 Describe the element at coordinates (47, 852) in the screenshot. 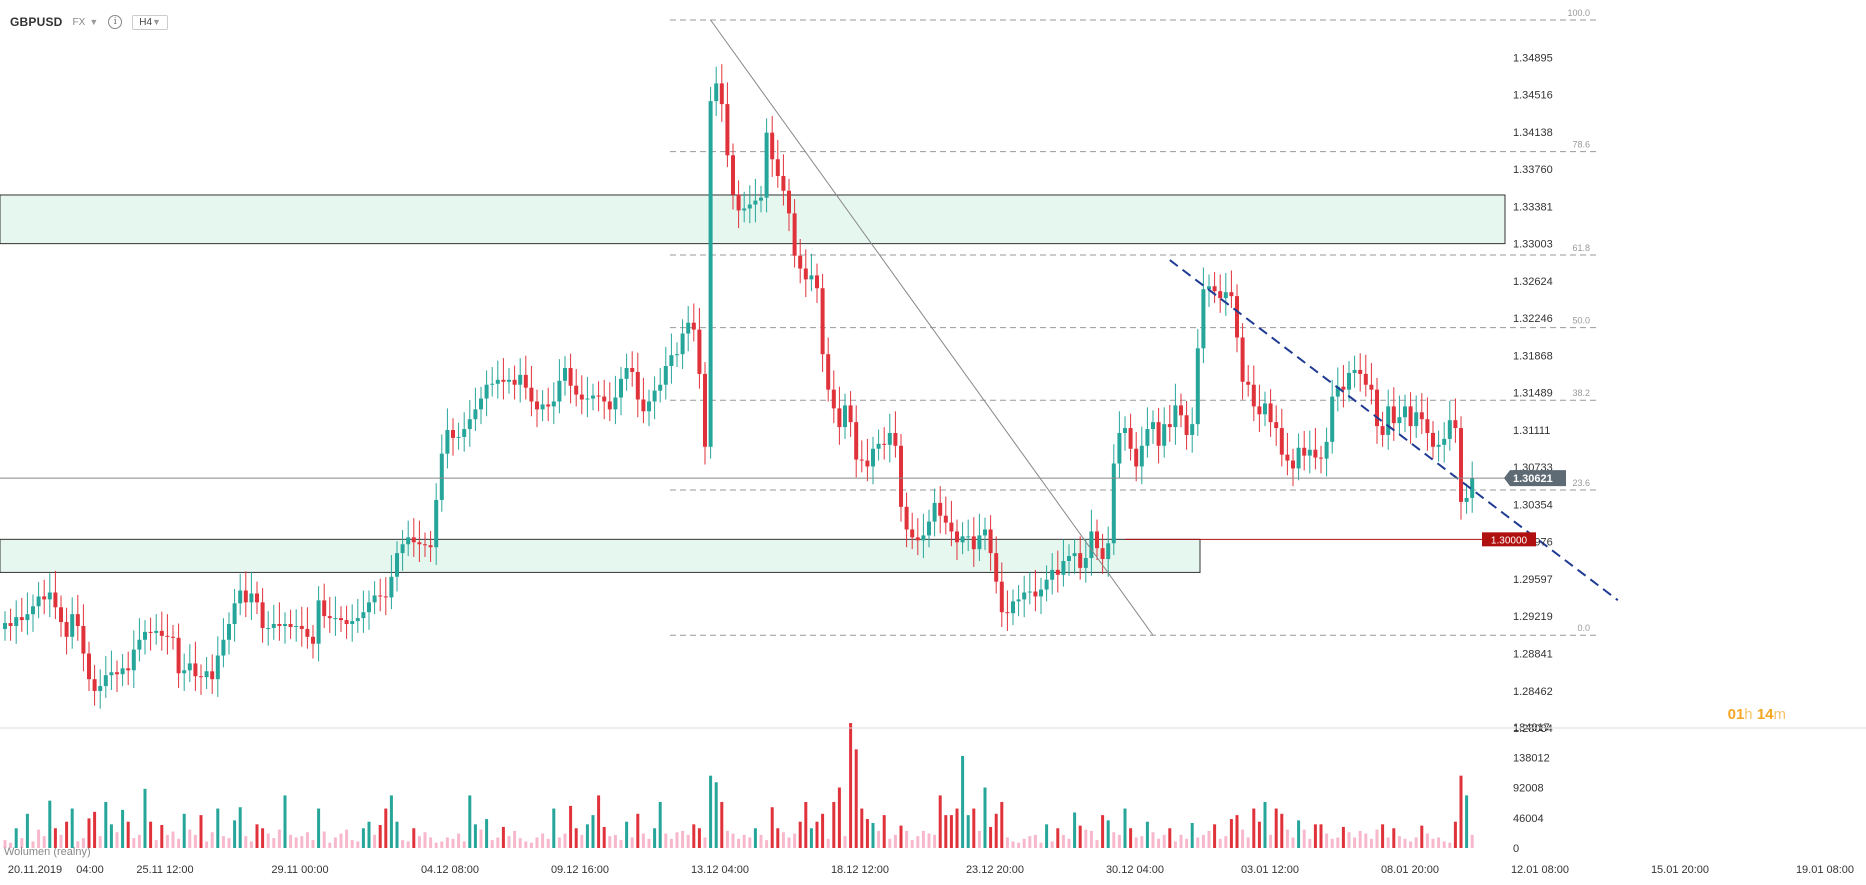

I see `volume-legend: Wolumen (realny)` at that location.